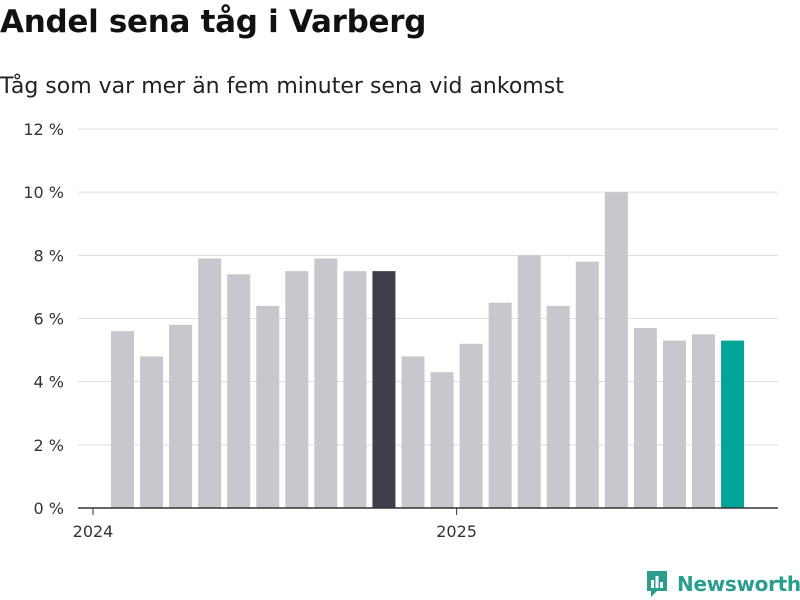 The image size is (800, 600). What do you see at coordinates (456, 531) in the screenshot?
I see `x-tick-label: 2025` at bounding box center [456, 531].